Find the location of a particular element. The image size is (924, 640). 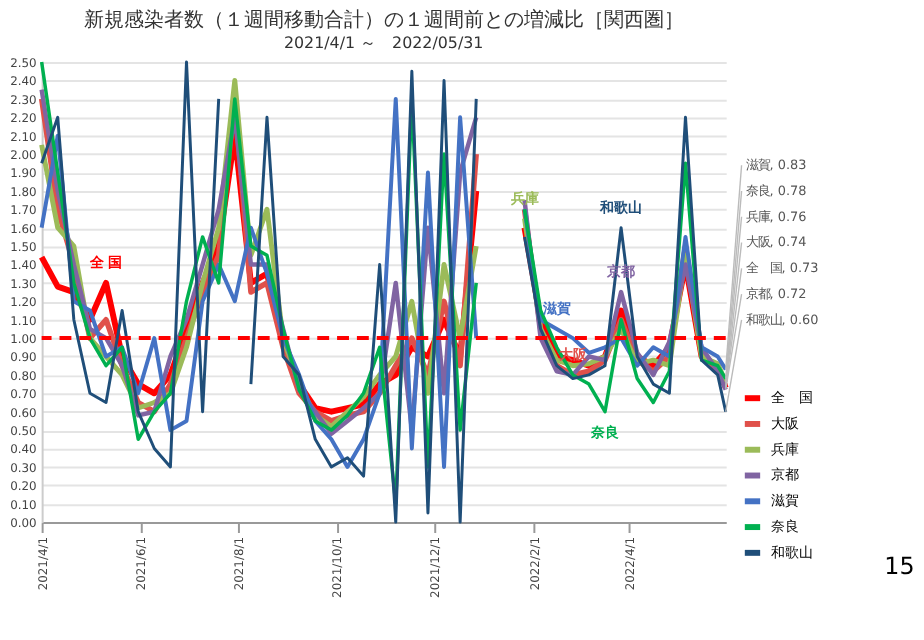

chart-subtitle: 2021/4/1 ～ 2022/05/31 is located at coordinates (383, 43).